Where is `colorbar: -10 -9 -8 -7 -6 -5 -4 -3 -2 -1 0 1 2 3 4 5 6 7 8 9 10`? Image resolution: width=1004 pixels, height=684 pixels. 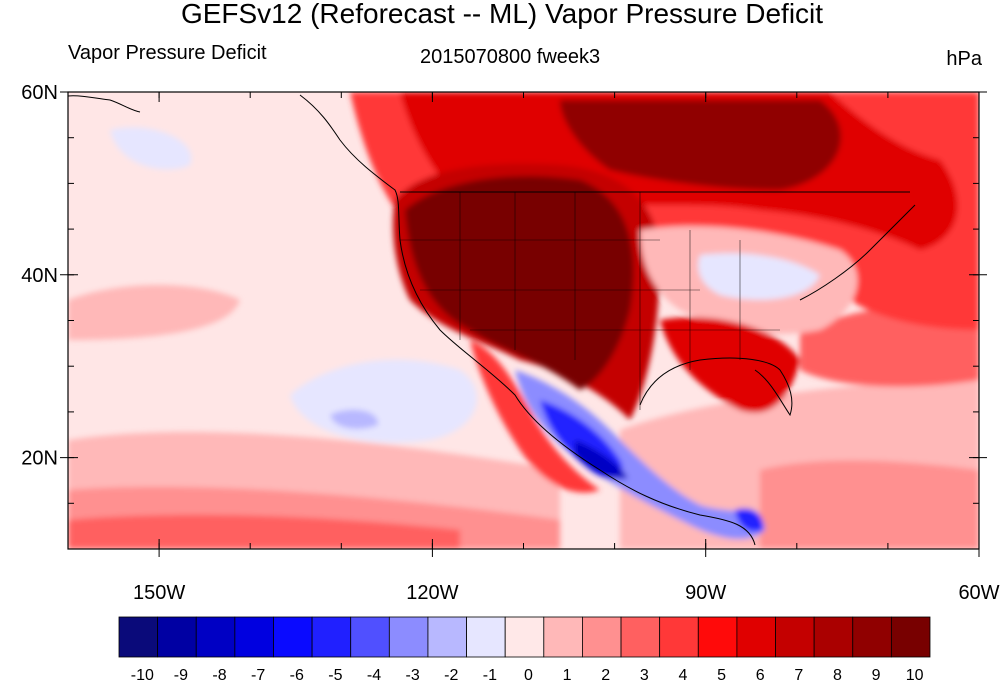
colorbar: -10 -9 -8 -7 -6 -5 -4 -3 -2 -1 0 1 2 3 4 5 6 7 8 9 10 is located at coordinates (524, 650).